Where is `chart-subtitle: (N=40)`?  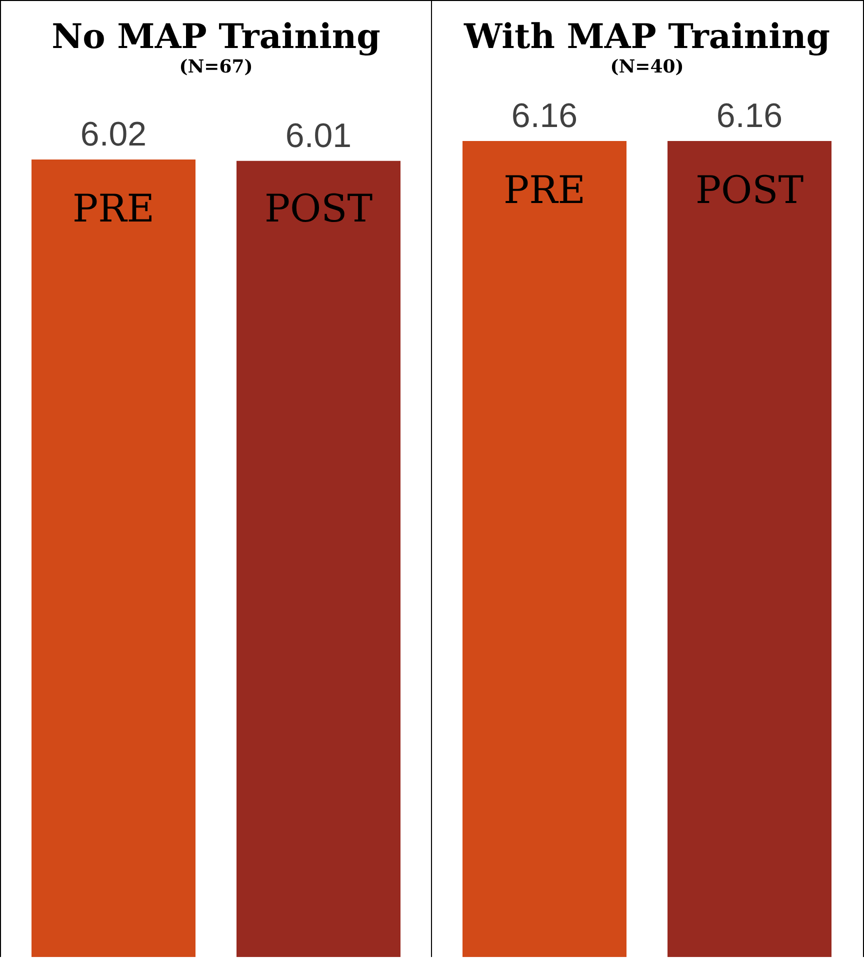
chart-subtitle: (N=40) is located at coordinates (647, 67).